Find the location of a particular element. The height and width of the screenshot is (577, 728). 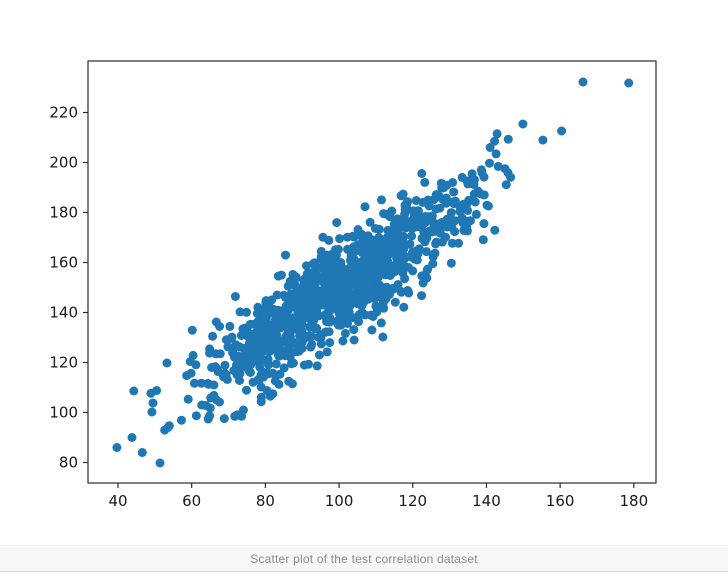

x-tick-label: 40 is located at coordinates (117, 501).